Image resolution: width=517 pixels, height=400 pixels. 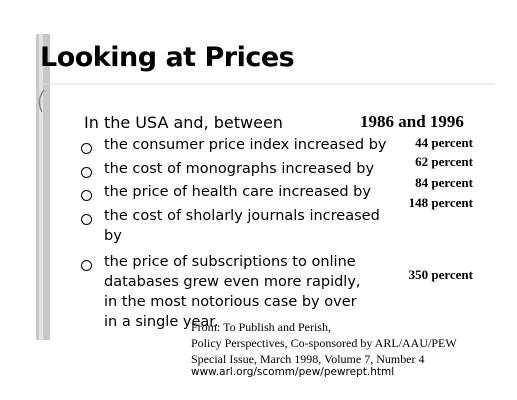 What do you see at coordinates (261, 327) in the screenshot?
I see `source-line: From: To Publish and Perish,` at bounding box center [261, 327].